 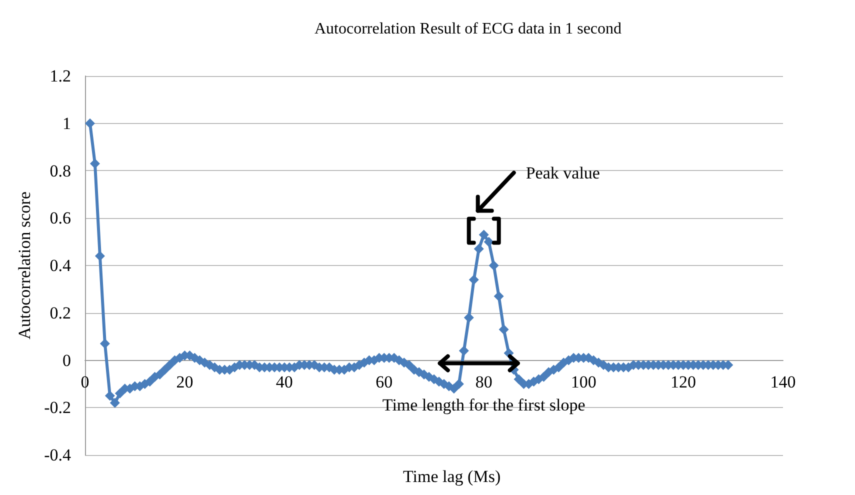 I want to click on y-tick-label: 0.8, so click(x=60, y=170).